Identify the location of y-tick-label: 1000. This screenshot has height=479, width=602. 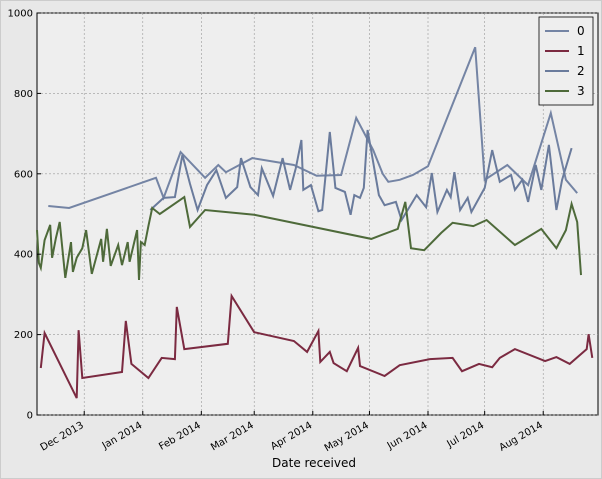
(20, 14).